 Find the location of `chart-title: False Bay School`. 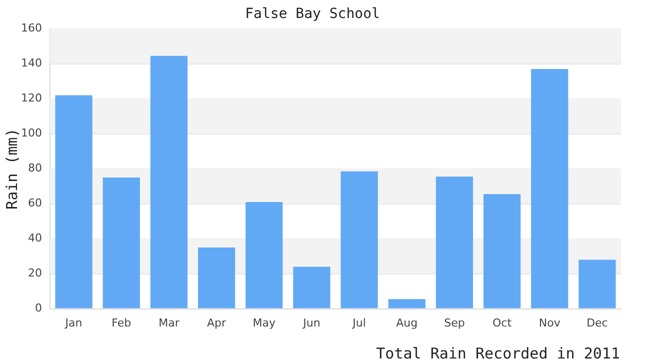

chart-title: False Bay School is located at coordinates (312, 14).